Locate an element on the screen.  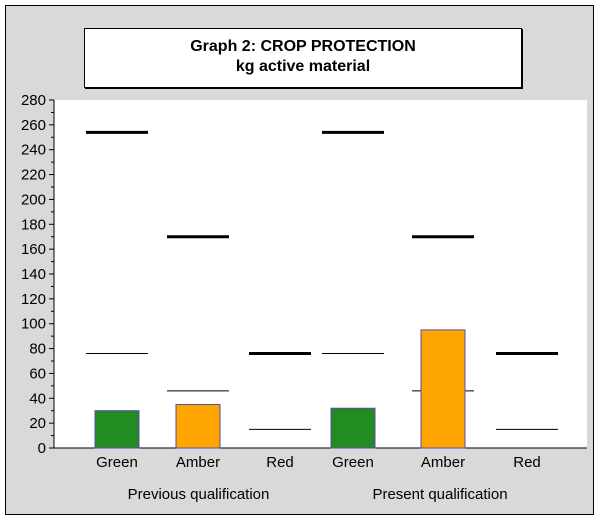
y-axis: 0 20 40 60 80 100 120 140 160 180 200 220 240 260 280 is located at coordinates (38, 274).